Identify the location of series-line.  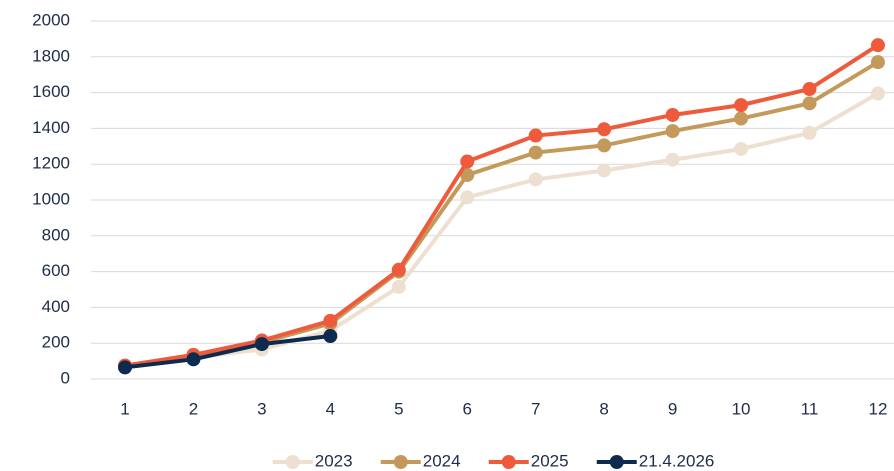
(227, 352).